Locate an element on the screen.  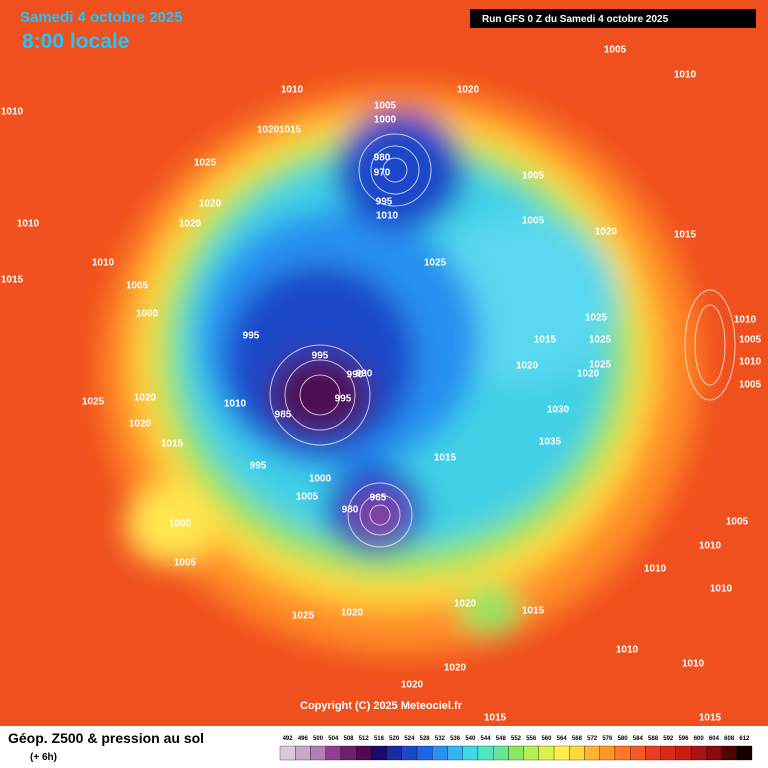
legend-label: 556 is located at coordinates (531, 739).